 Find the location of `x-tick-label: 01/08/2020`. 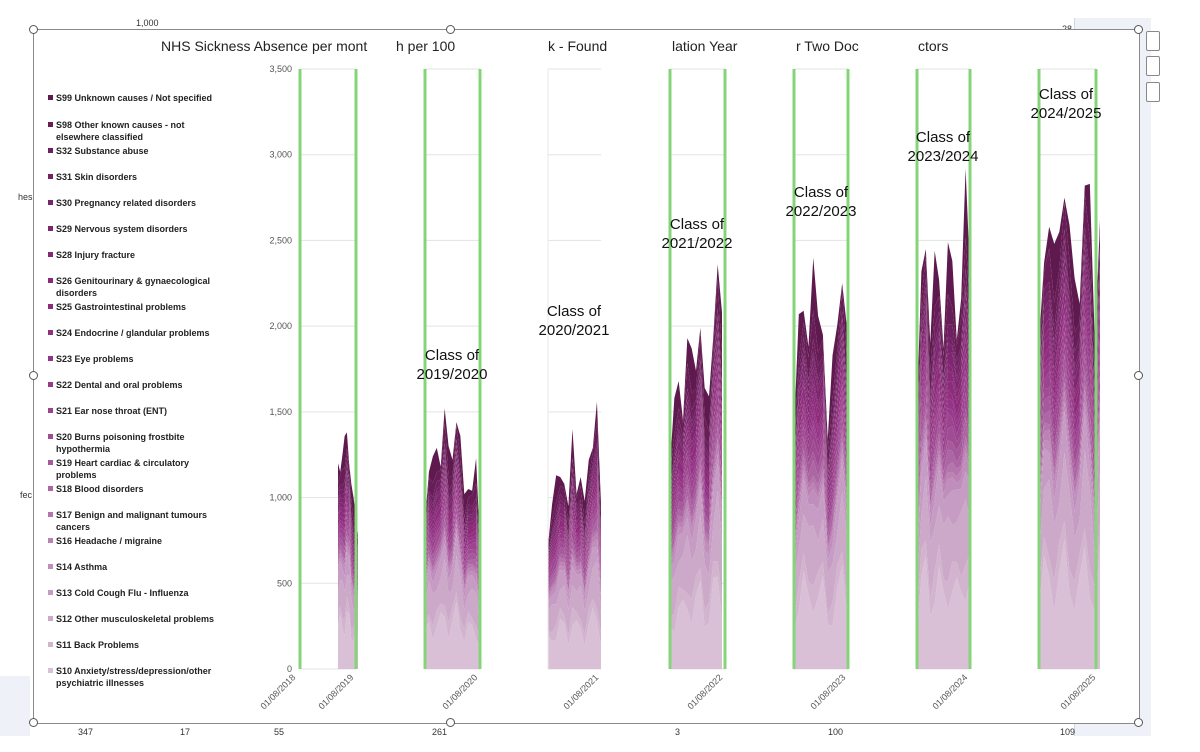

x-tick-label: 01/08/2020 is located at coordinates (459, 691).